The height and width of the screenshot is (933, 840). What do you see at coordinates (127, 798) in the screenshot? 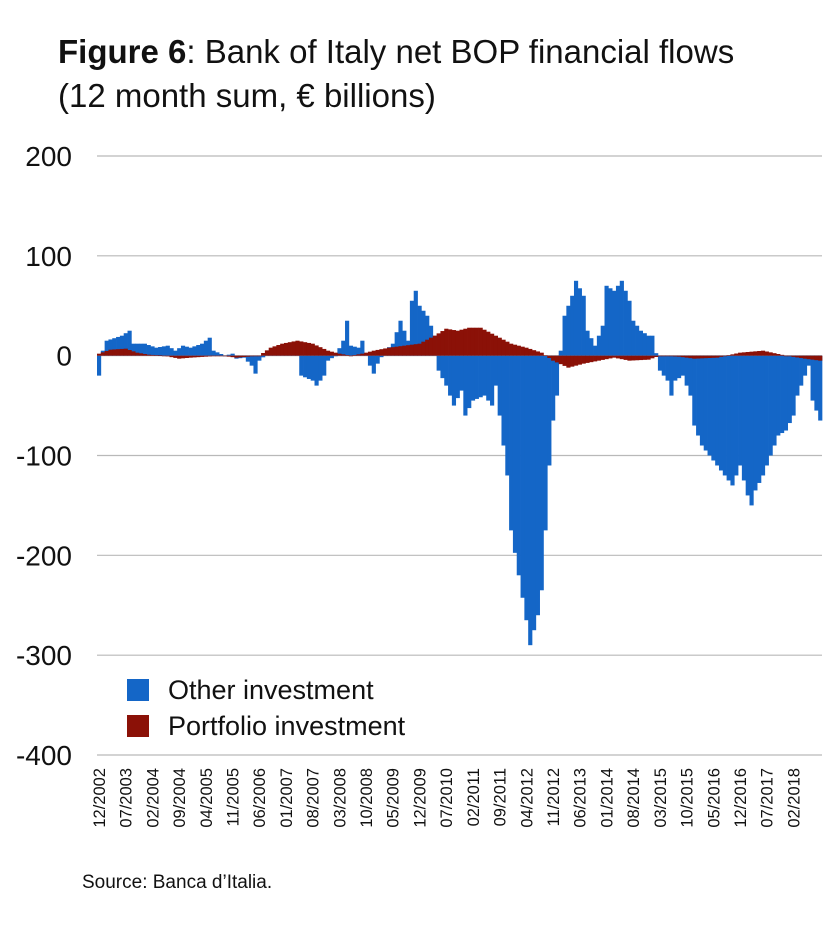
I see `x-tick-label: 07/2003` at bounding box center [127, 798].